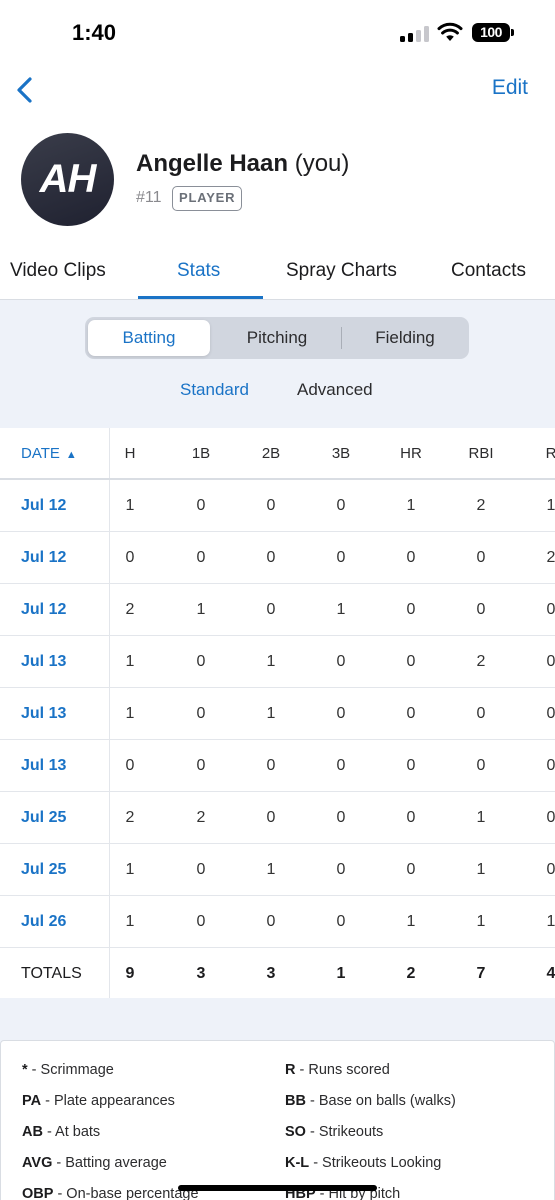 The width and height of the screenshot is (555, 1200). Describe the element at coordinates (32, 1101) in the screenshot. I see `legend-abbr: PA` at that location.